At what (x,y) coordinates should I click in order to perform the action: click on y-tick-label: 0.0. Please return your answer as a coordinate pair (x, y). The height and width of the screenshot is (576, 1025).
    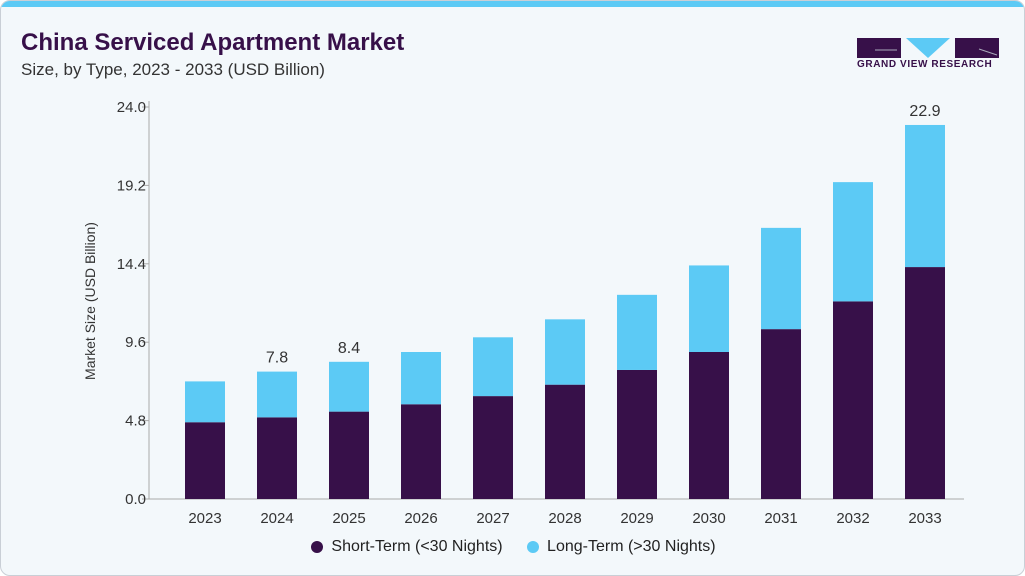
    Looking at the image, I should click on (135, 499).